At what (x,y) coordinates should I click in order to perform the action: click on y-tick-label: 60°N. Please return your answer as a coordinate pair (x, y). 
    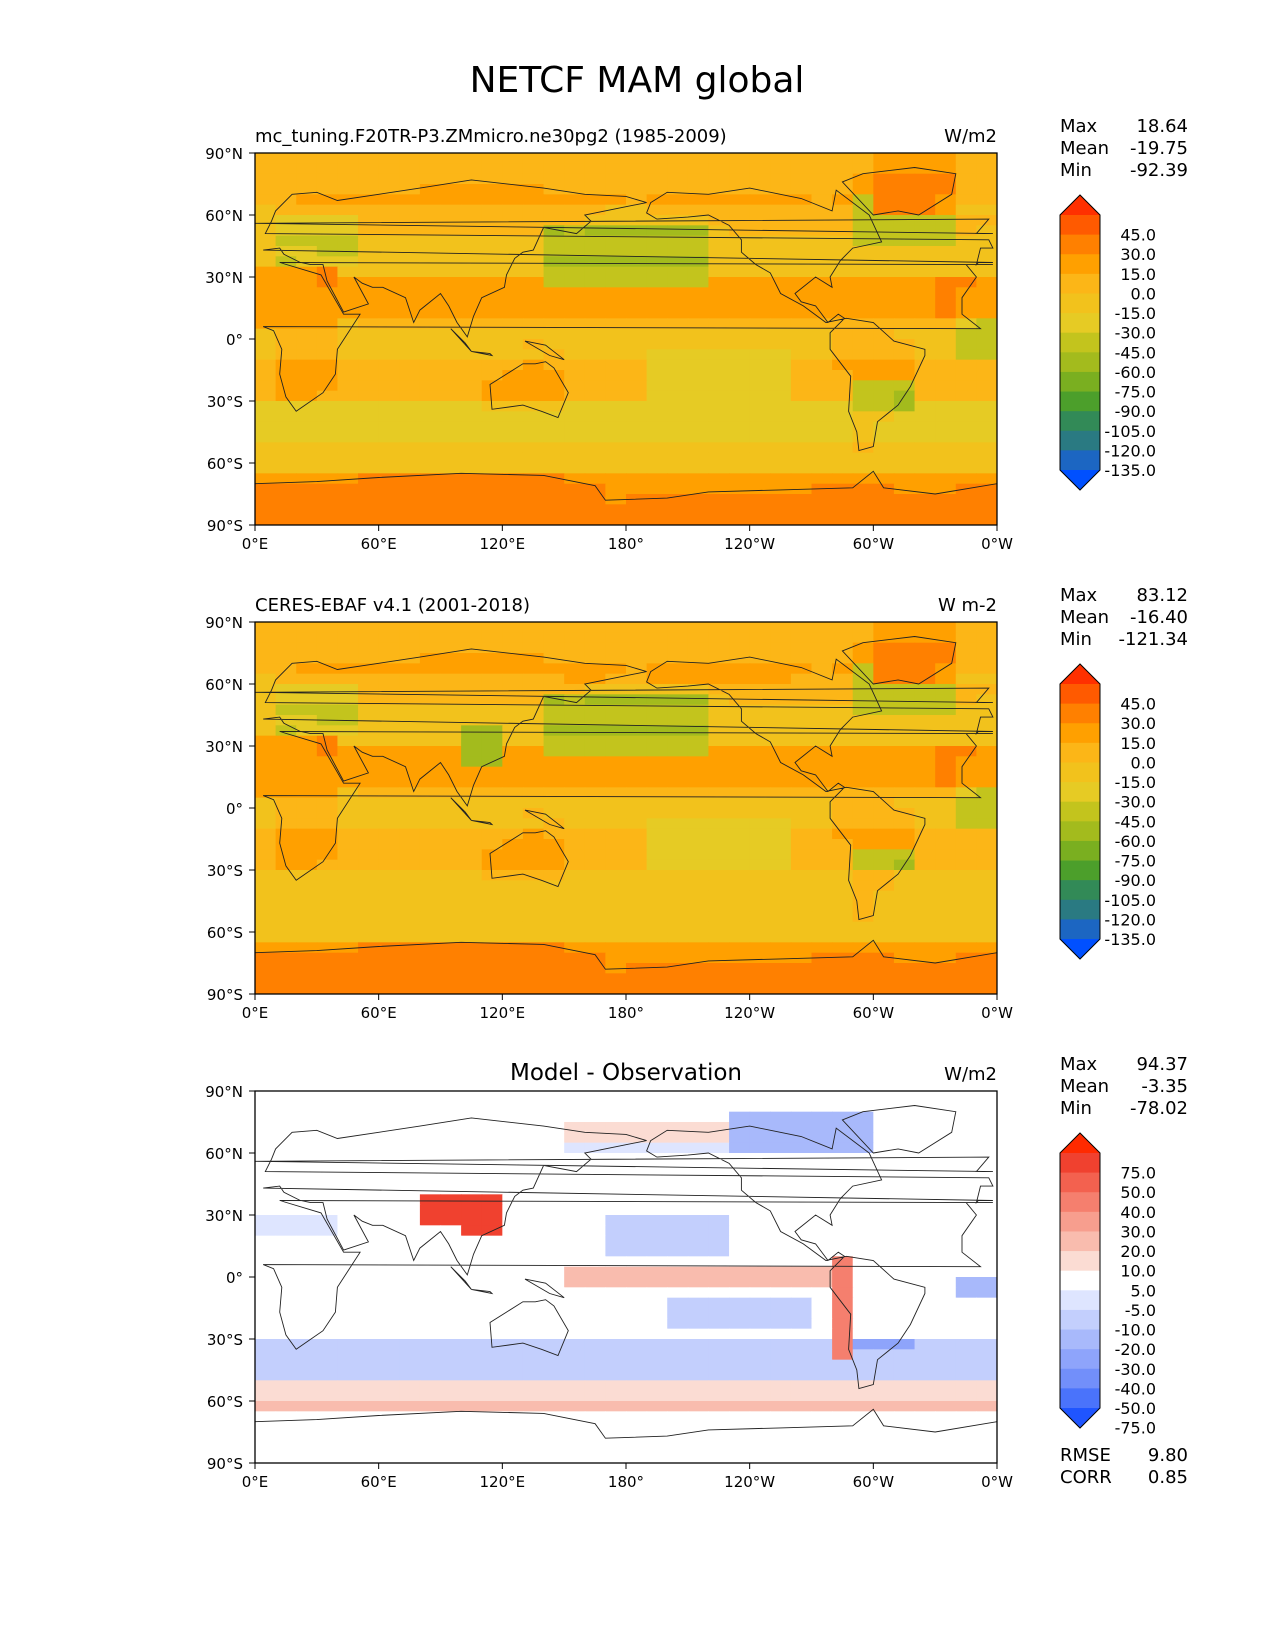
    Looking at the image, I should click on (224, 685).